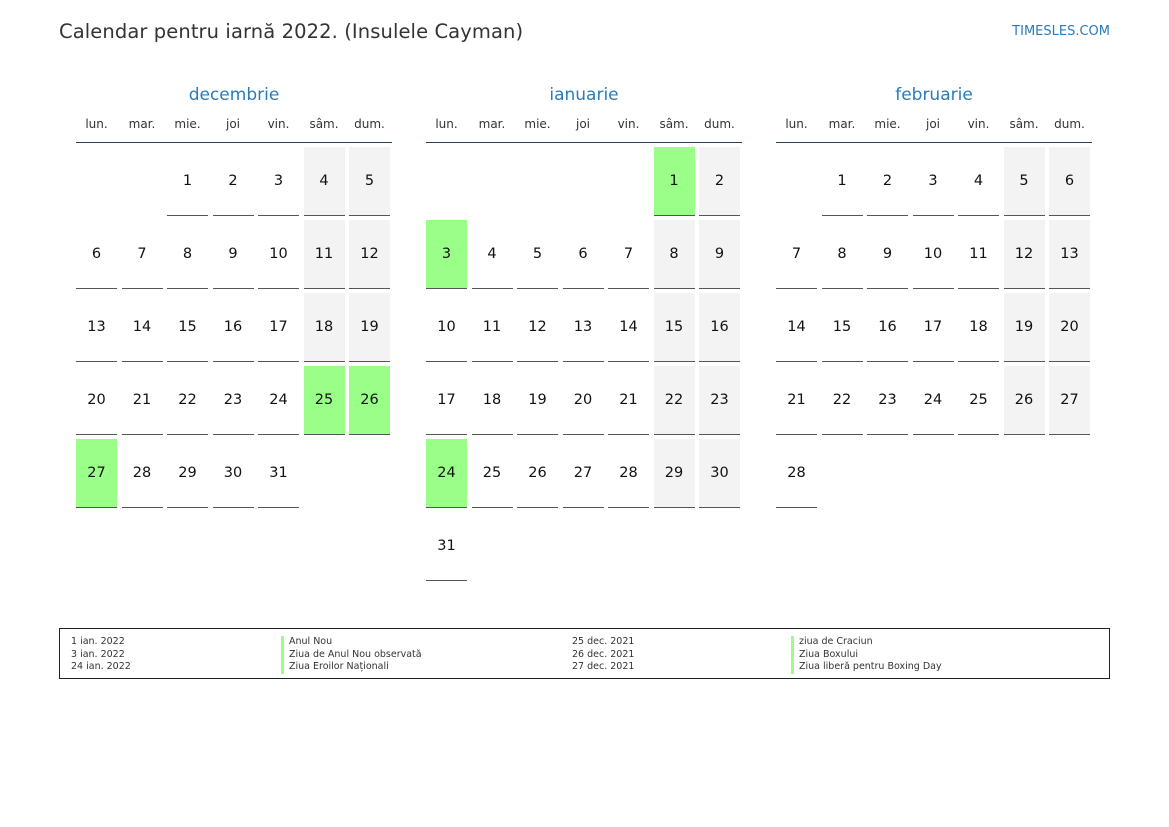  I want to click on legend-dates-2: 25 dec. 2021 26 dec. 2021 27 dec. 2021, so click(603, 655).